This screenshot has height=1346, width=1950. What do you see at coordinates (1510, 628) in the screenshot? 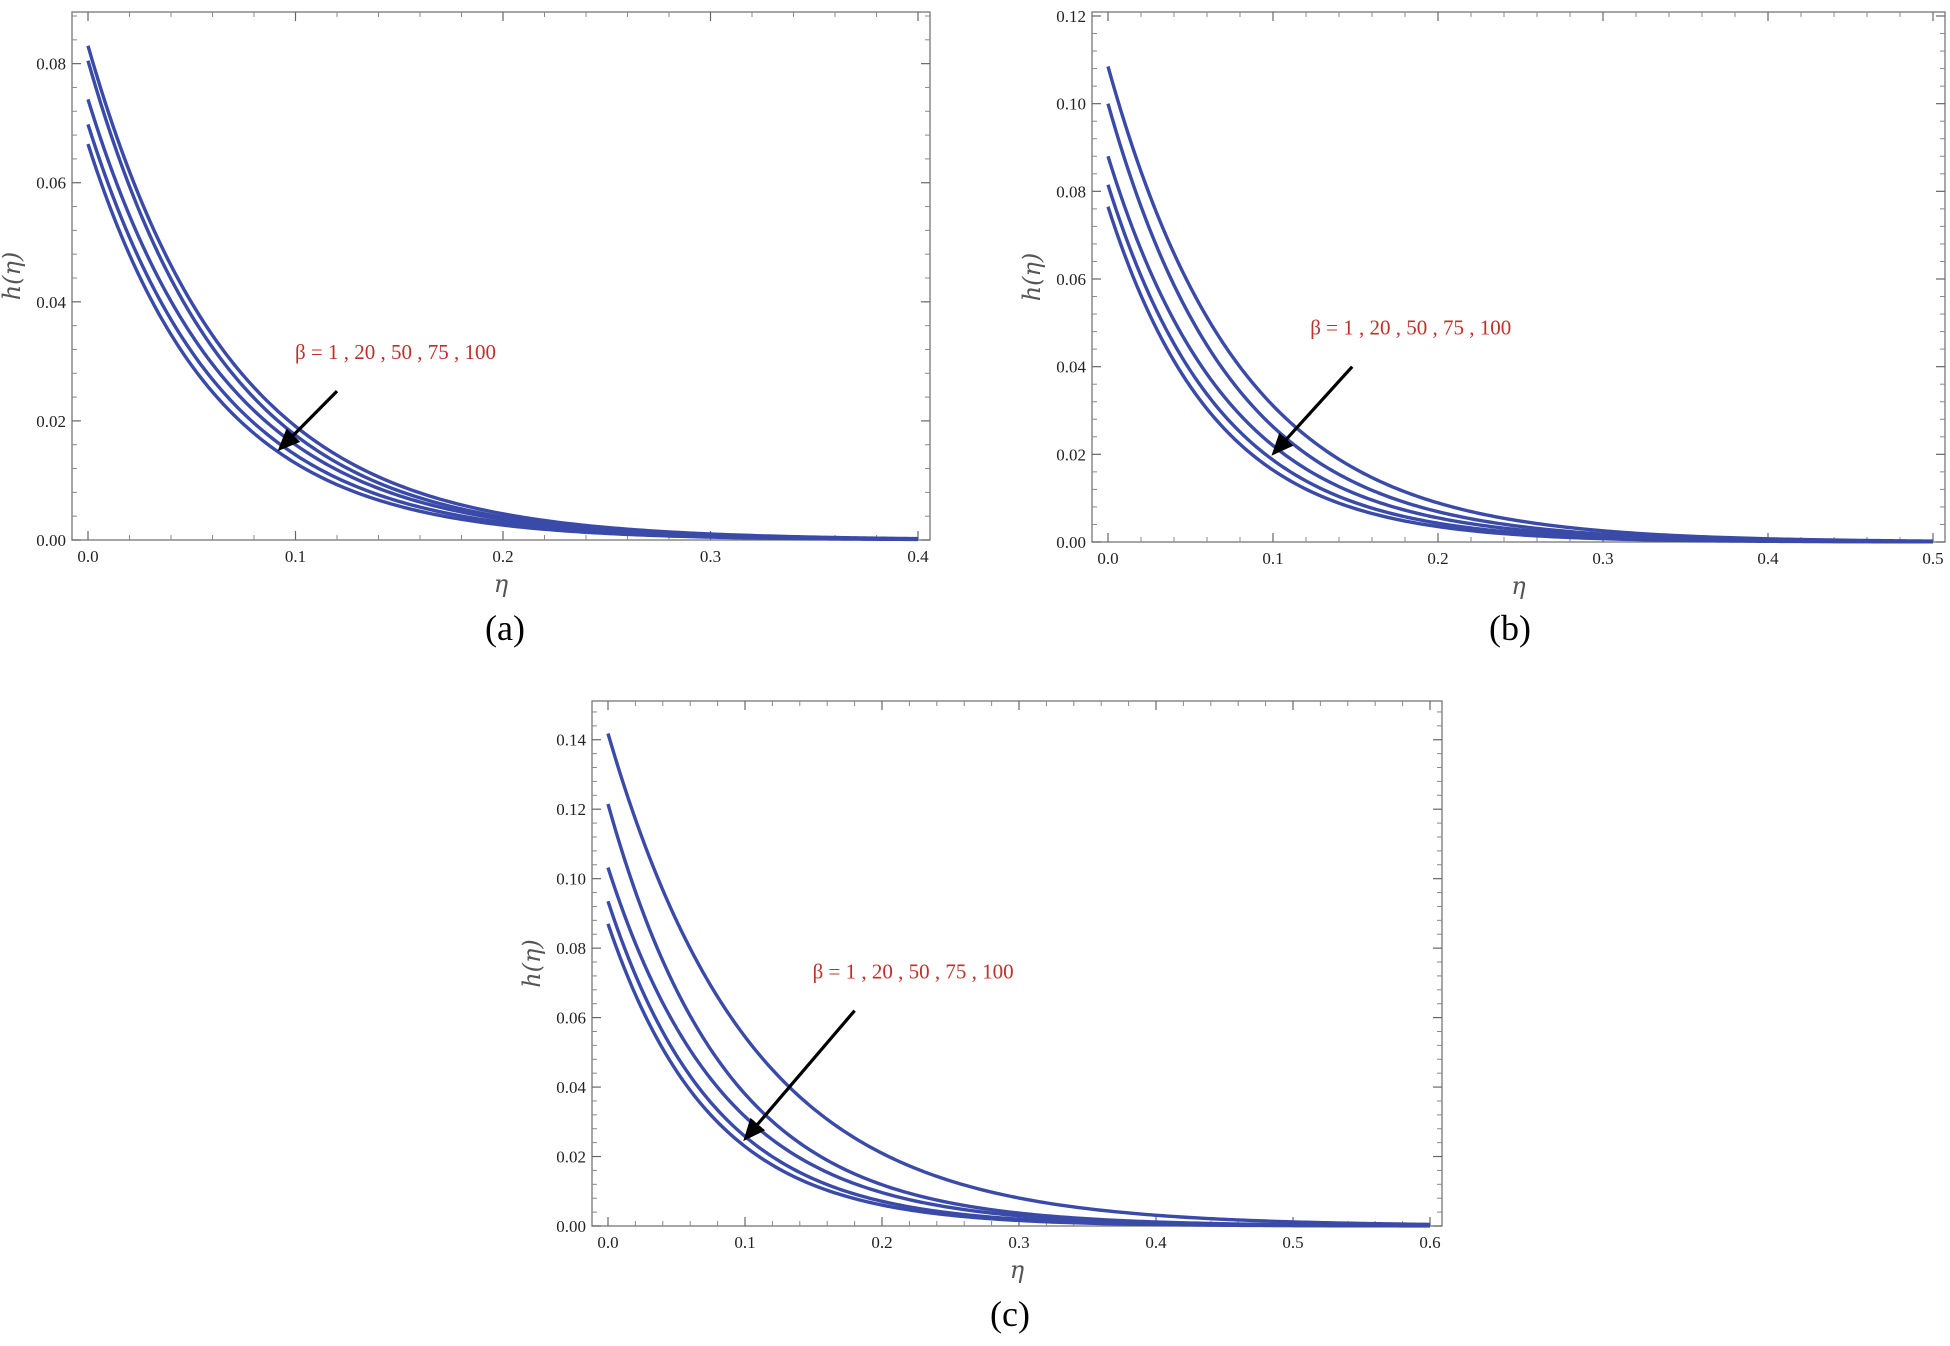
I see `panel-caption: (b)` at bounding box center [1510, 628].